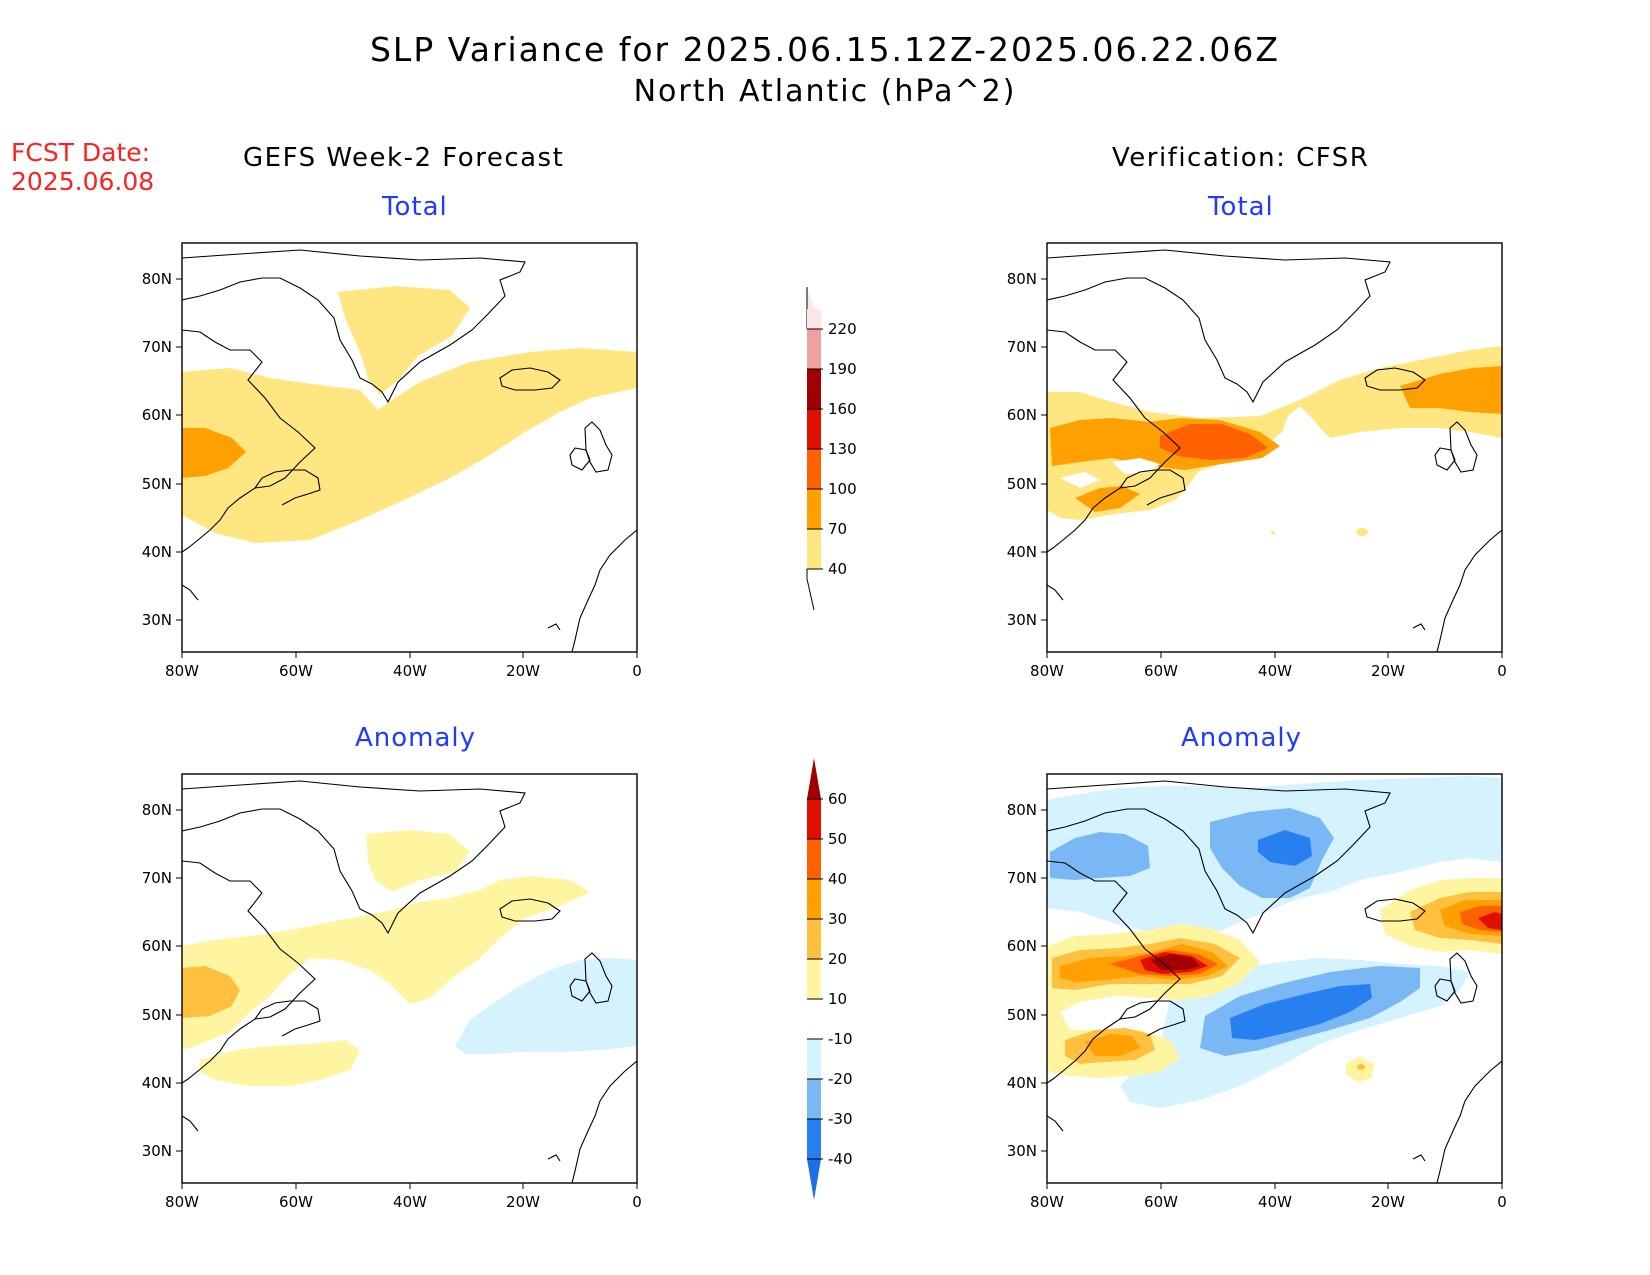 The image size is (1650, 1275). Describe the element at coordinates (837, 529) in the screenshot. I see `colorbar-total-label: 70` at that location.